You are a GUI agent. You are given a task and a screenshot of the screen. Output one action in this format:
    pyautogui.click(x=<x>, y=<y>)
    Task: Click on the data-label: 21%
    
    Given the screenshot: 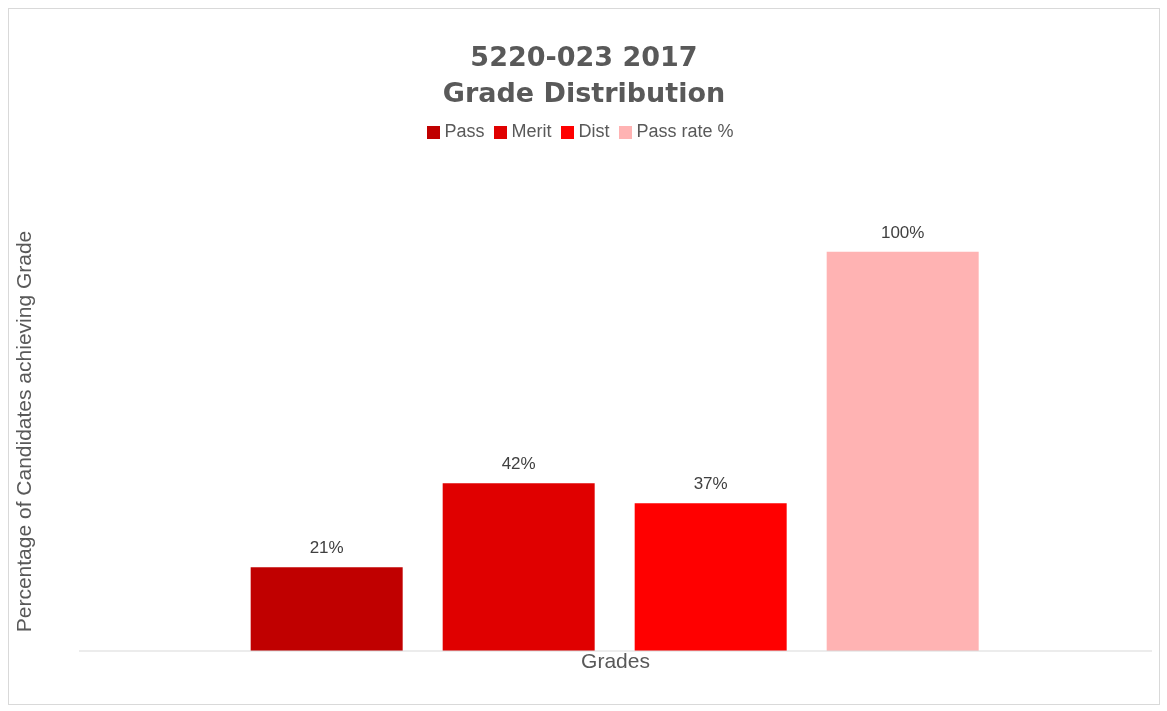 What is the action you would take?
    pyautogui.click(x=326, y=548)
    